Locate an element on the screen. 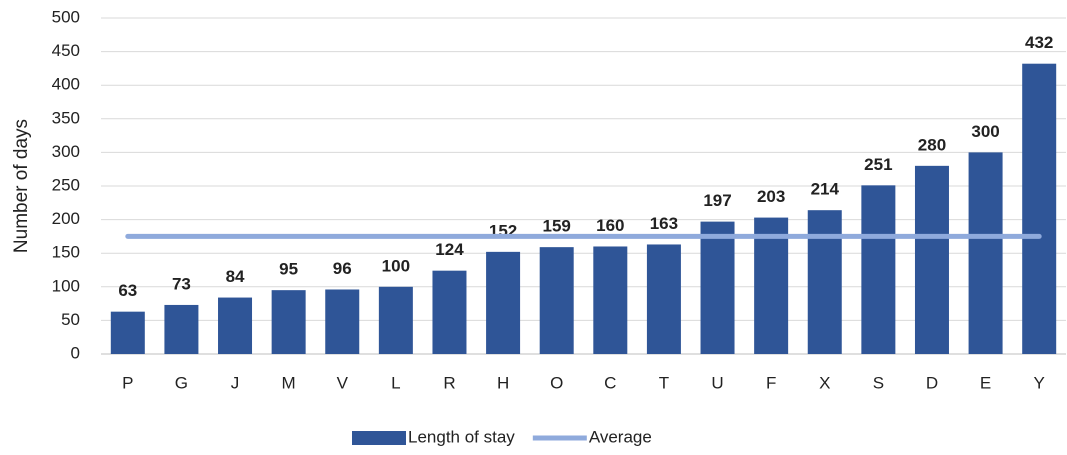 The image size is (1067, 455). y-tick-label: 350 is located at coordinates (66, 117).